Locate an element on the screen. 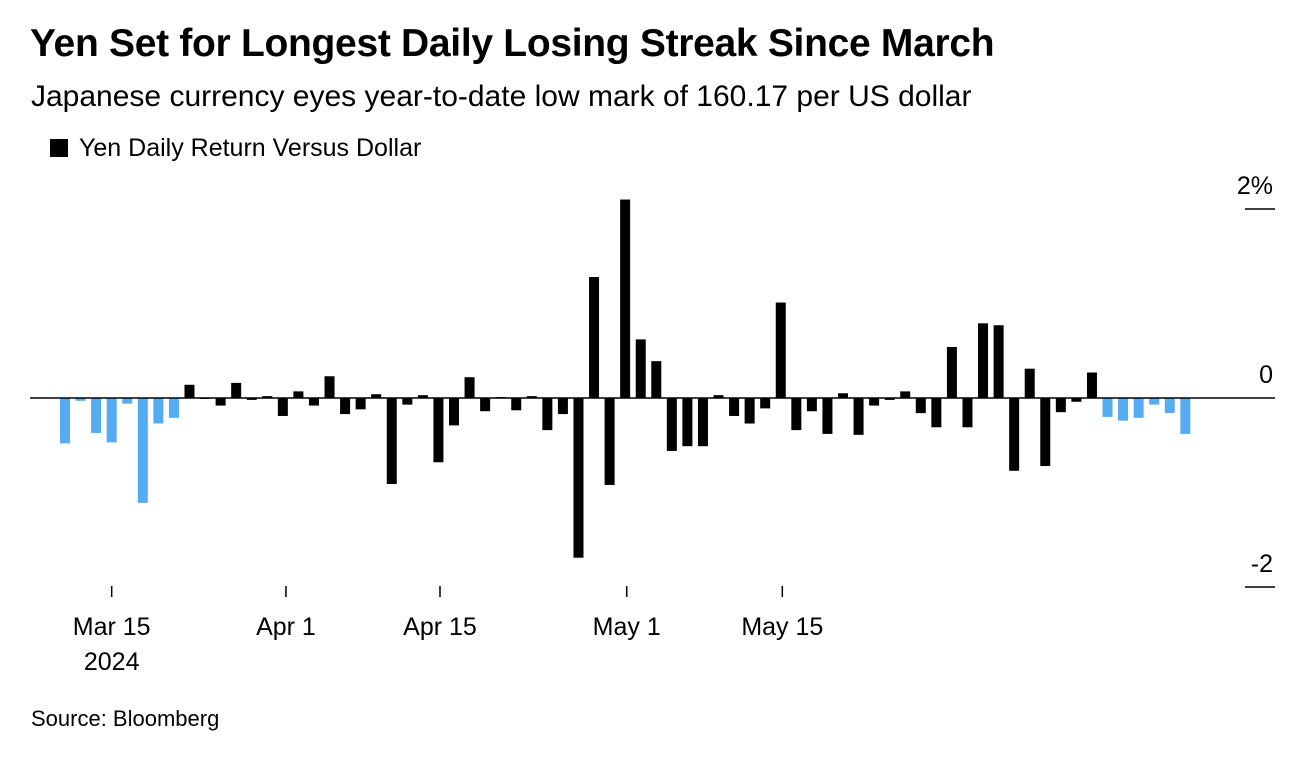 The image size is (1310, 766). y-tick-label-0: 2% is located at coordinates (1255, 186).